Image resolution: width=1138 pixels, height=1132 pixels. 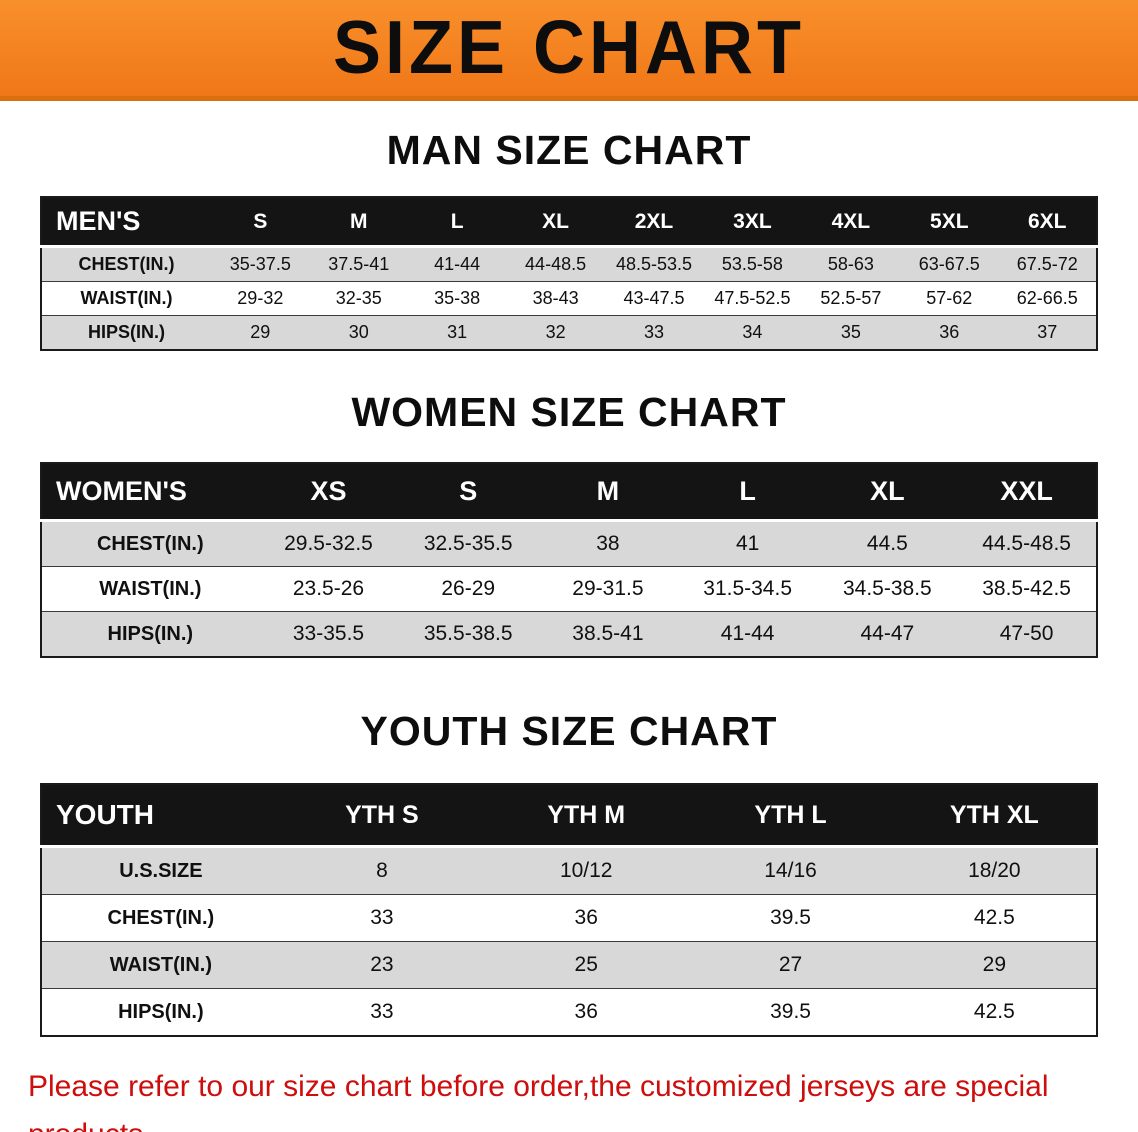 What do you see at coordinates (328, 634) in the screenshot?
I see `measurement-value-cell: 33-35.5` at bounding box center [328, 634].